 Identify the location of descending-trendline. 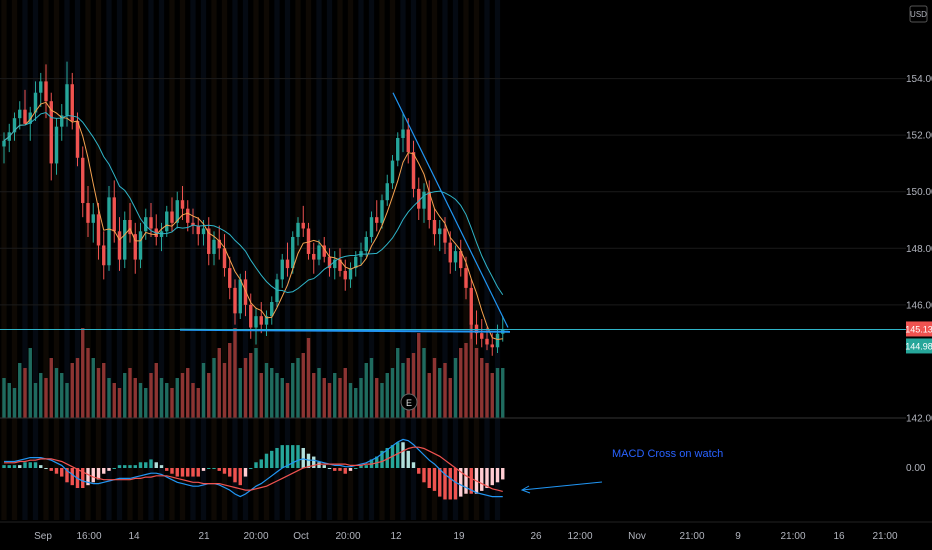
(450, 210).